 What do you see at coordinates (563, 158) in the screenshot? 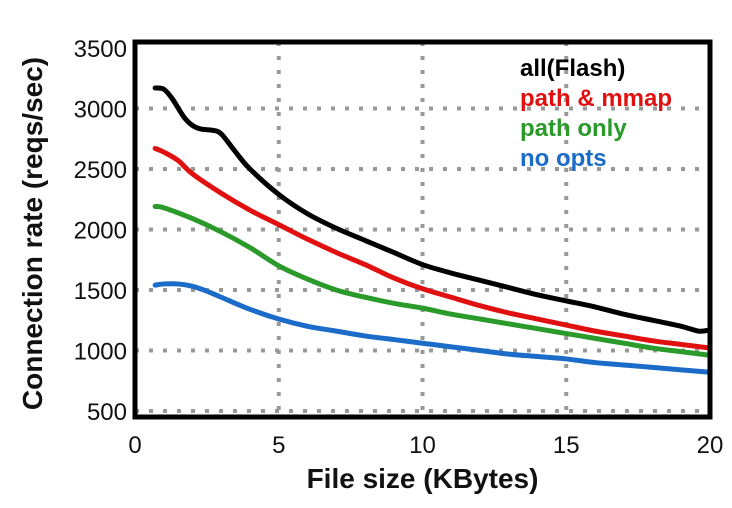
I see `legend-entry: no opts` at bounding box center [563, 158].